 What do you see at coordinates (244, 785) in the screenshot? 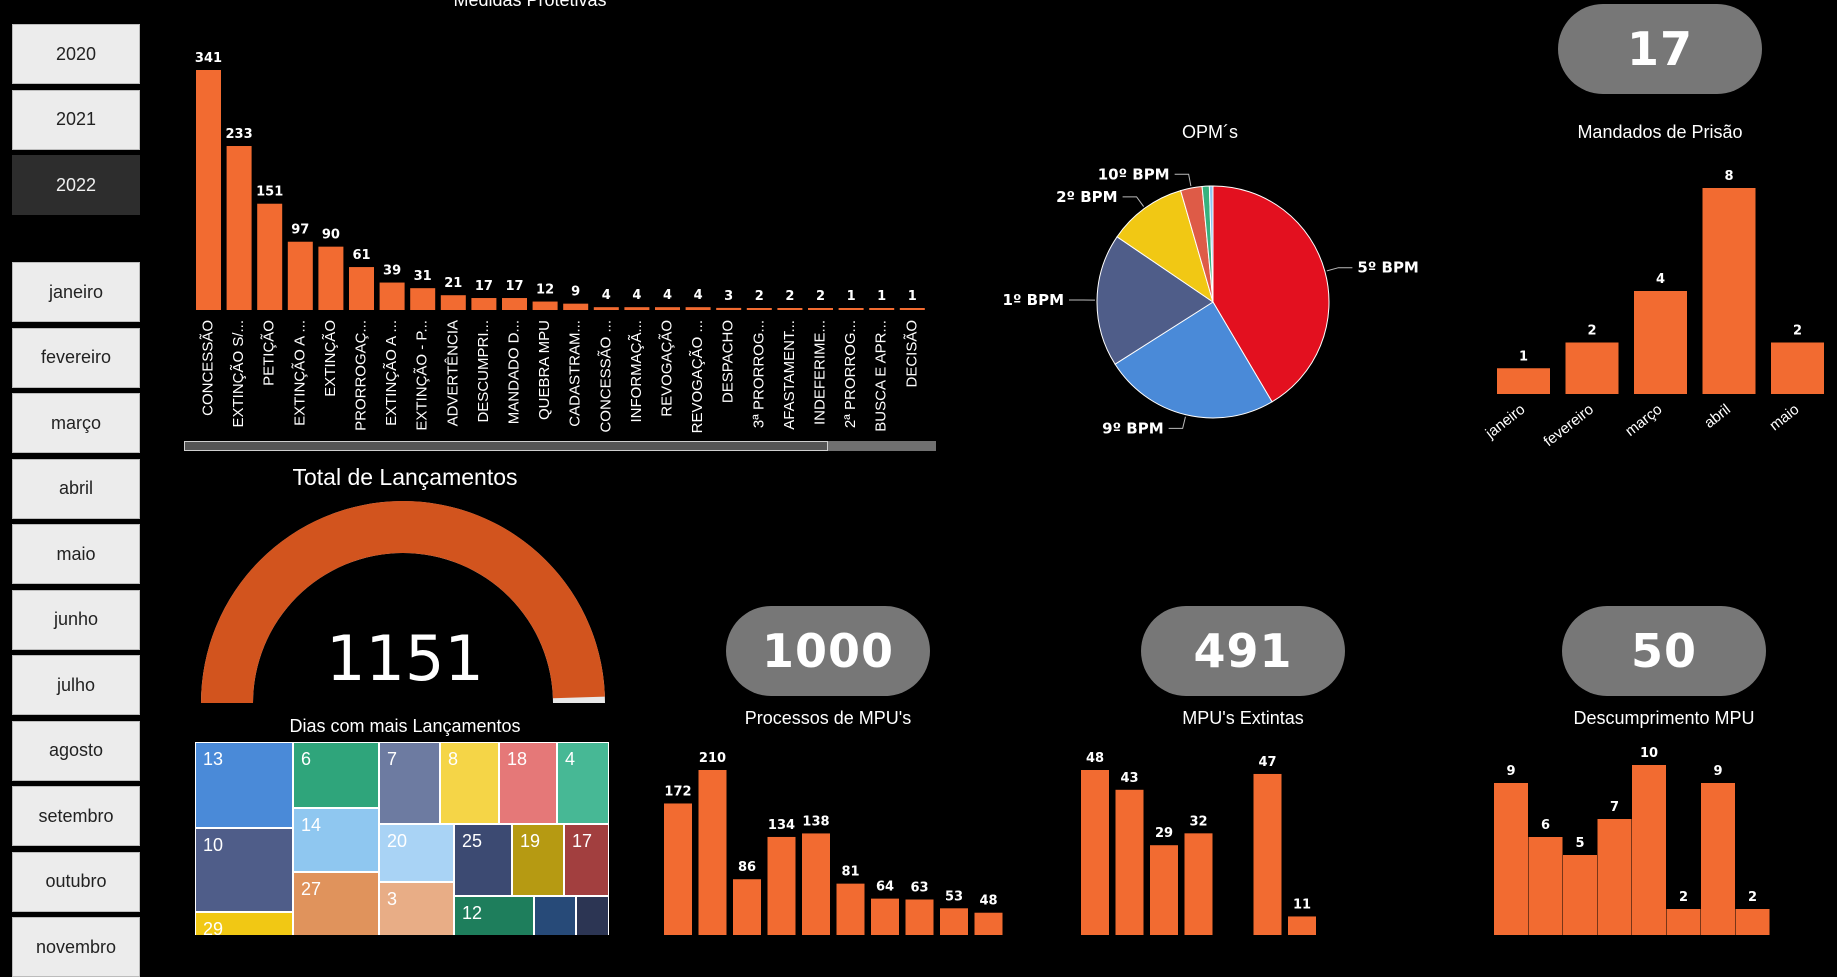
I see `treemap-cell: 13` at bounding box center [244, 785].